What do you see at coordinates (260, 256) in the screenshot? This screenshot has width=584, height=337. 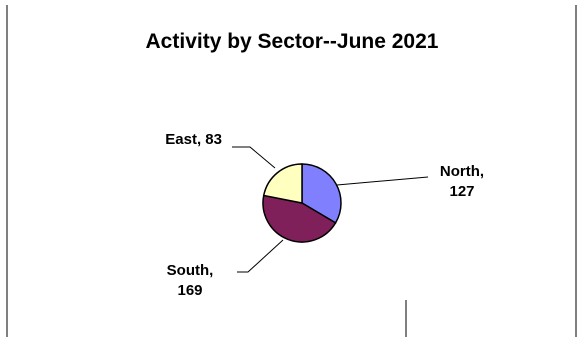 I see `leader-line-south` at bounding box center [260, 256].